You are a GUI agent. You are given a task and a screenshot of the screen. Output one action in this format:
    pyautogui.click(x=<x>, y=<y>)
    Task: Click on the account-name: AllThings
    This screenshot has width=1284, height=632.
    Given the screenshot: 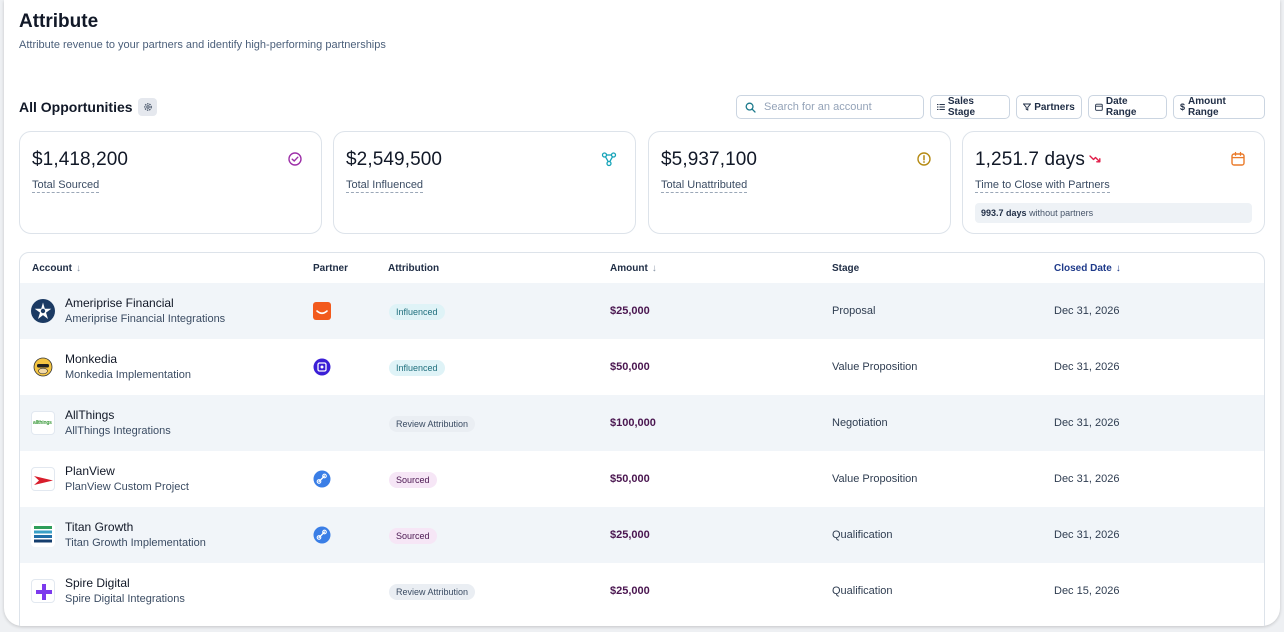 What is the action you would take?
    pyautogui.click(x=90, y=415)
    